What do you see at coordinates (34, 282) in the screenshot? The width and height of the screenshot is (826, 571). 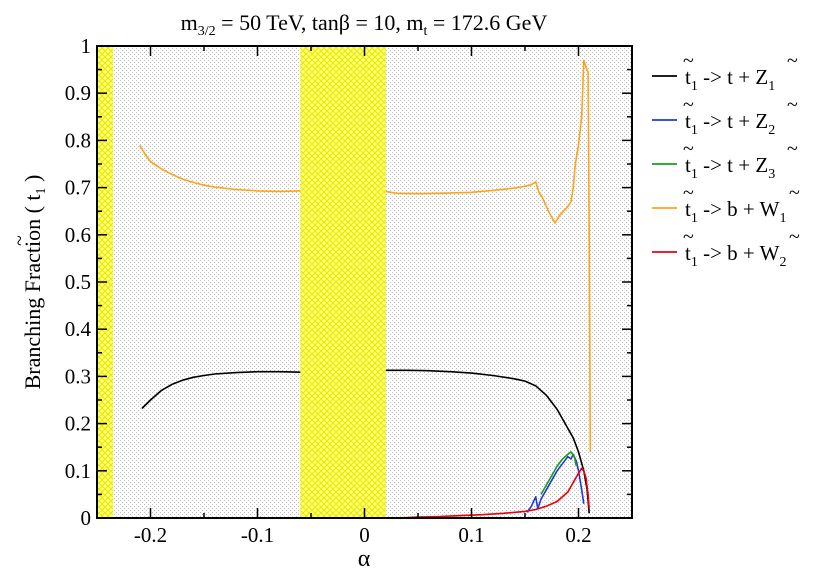 I see `y-axis-label: Branching Fraction ( t1 )` at bounding box center [34, 282].